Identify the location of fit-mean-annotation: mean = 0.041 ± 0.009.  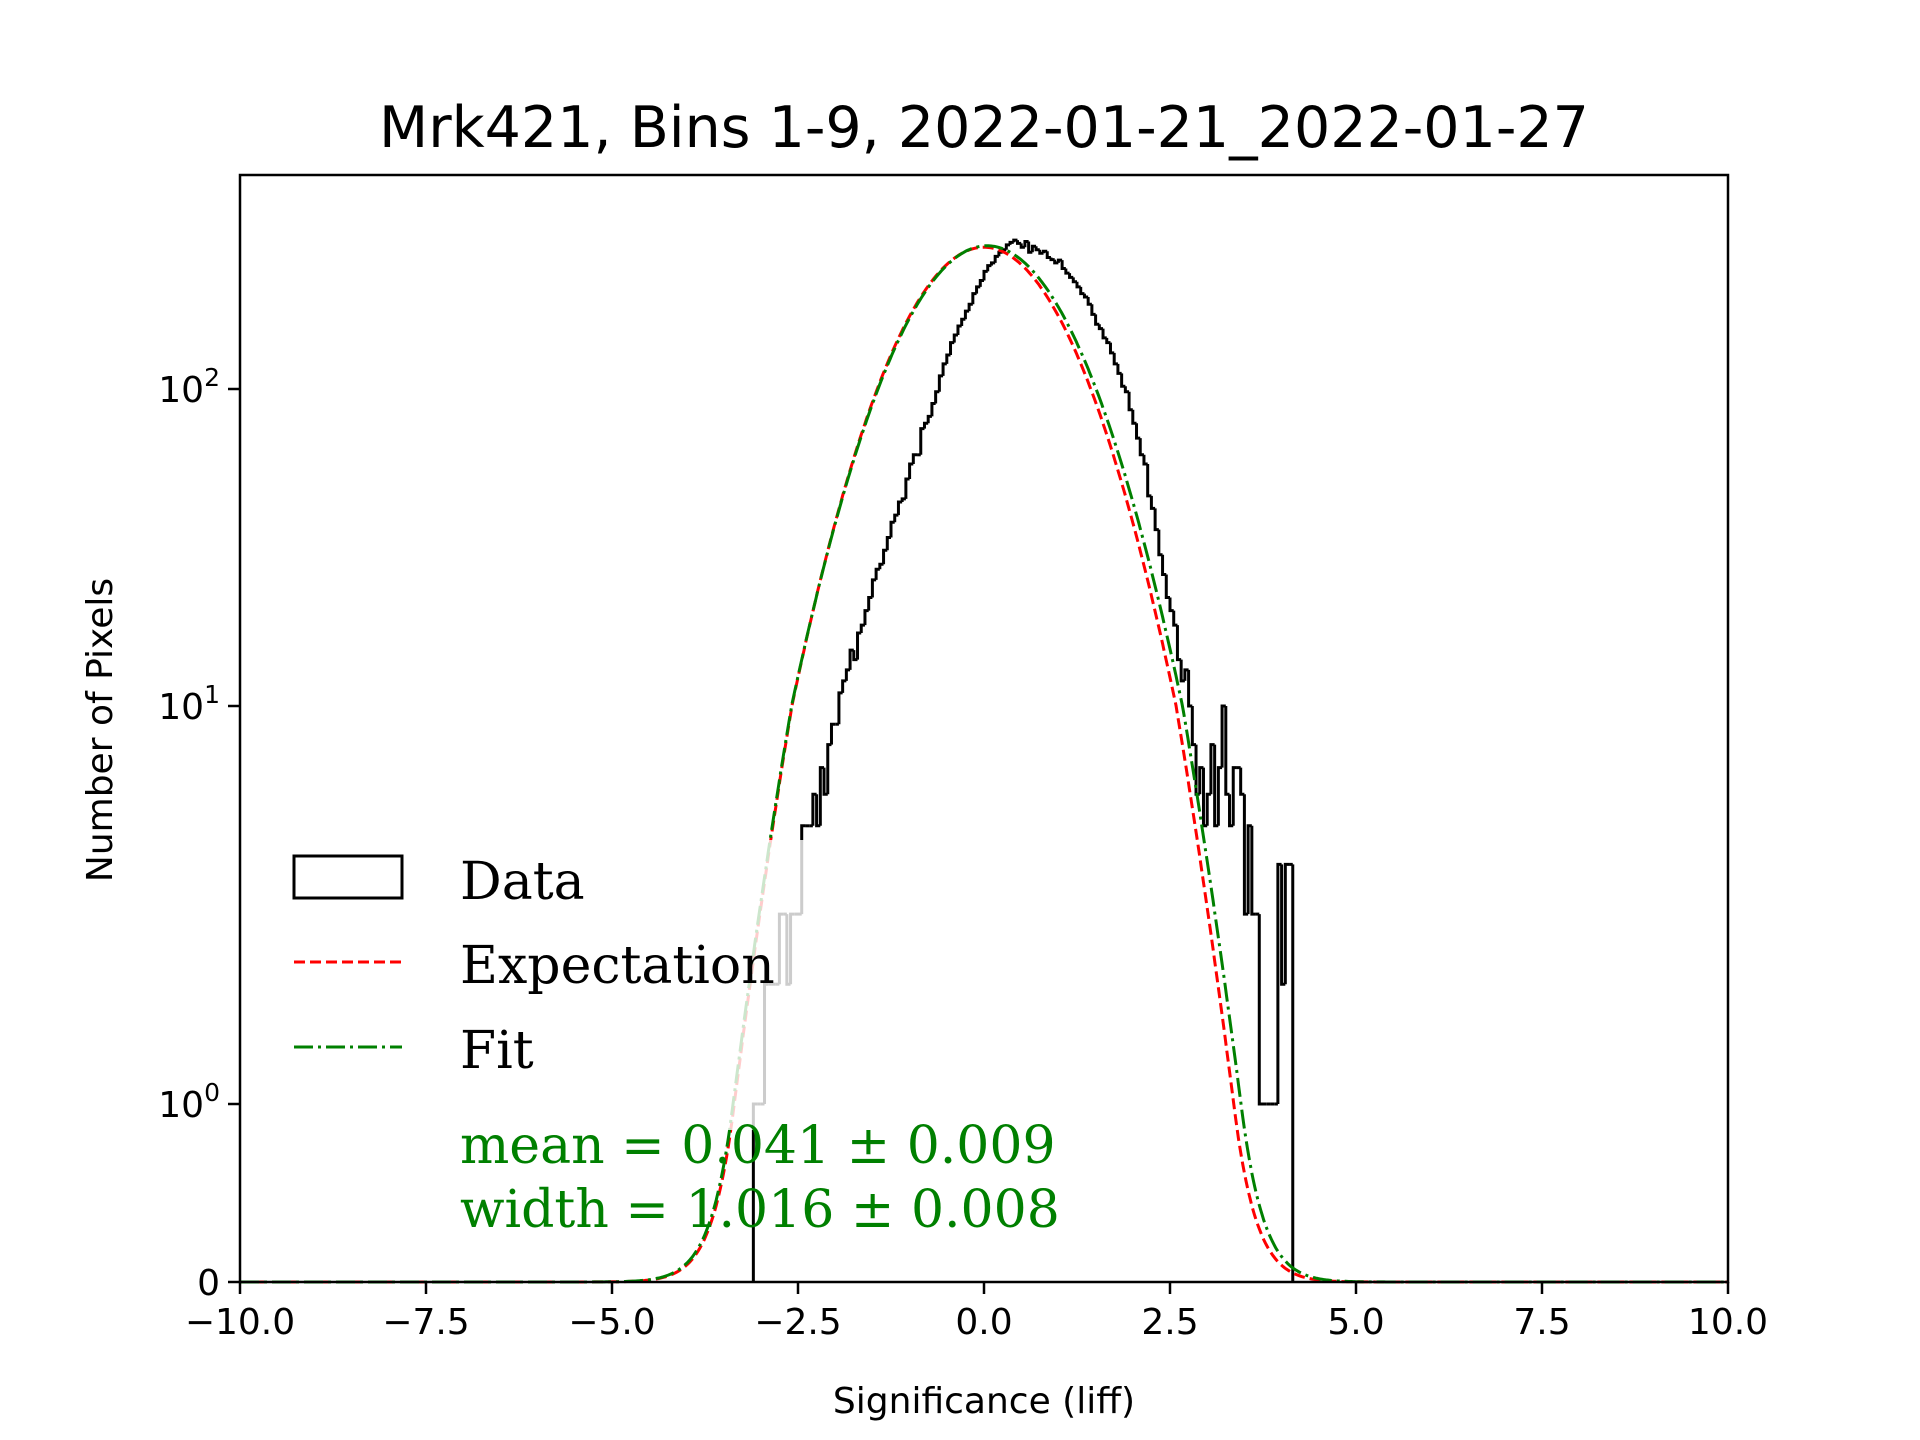
(758, 1146).